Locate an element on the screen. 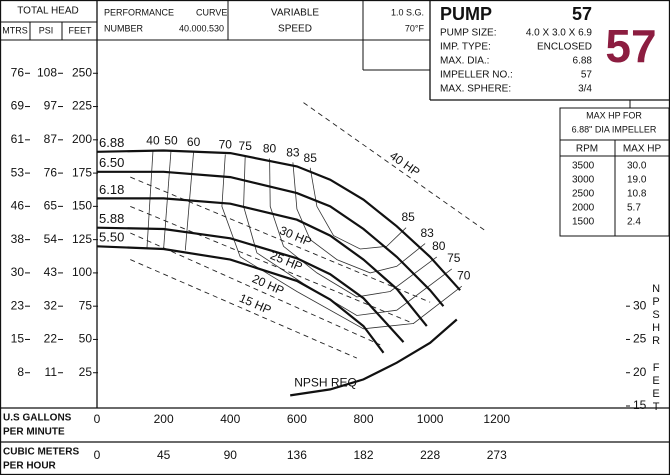 Image resolution: width=670 pixels, height=475 pixels. header-text: PSI is located at coordinates (46, 30).